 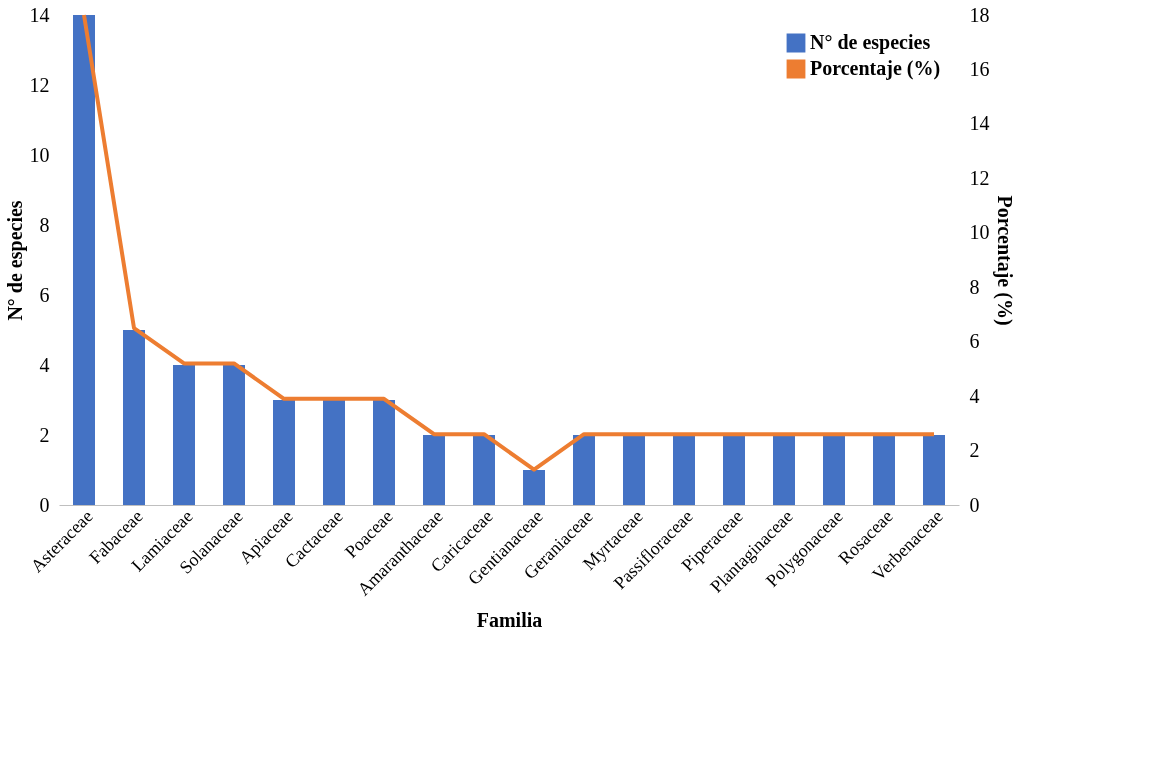 I want to click on y-tick-label: 4, so click(x=44, y=364).